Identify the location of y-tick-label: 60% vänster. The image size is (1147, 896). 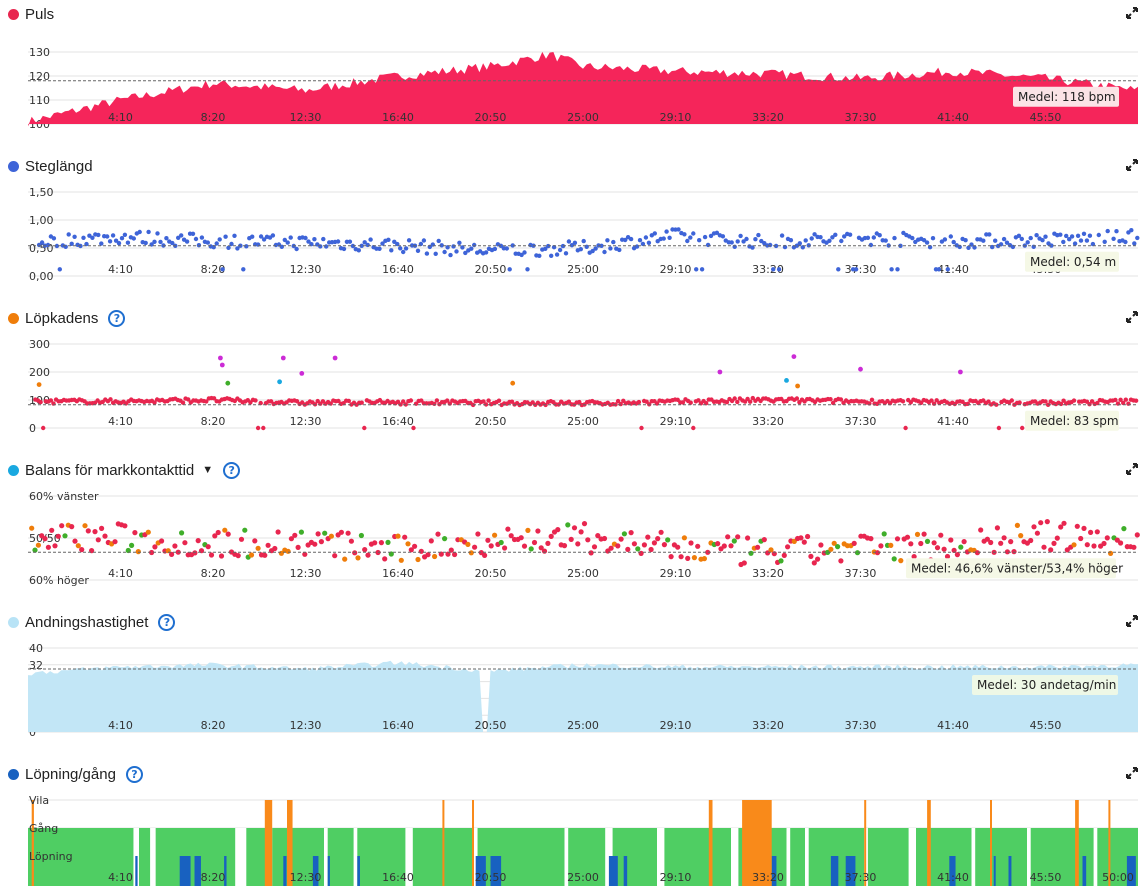
(64, 496).